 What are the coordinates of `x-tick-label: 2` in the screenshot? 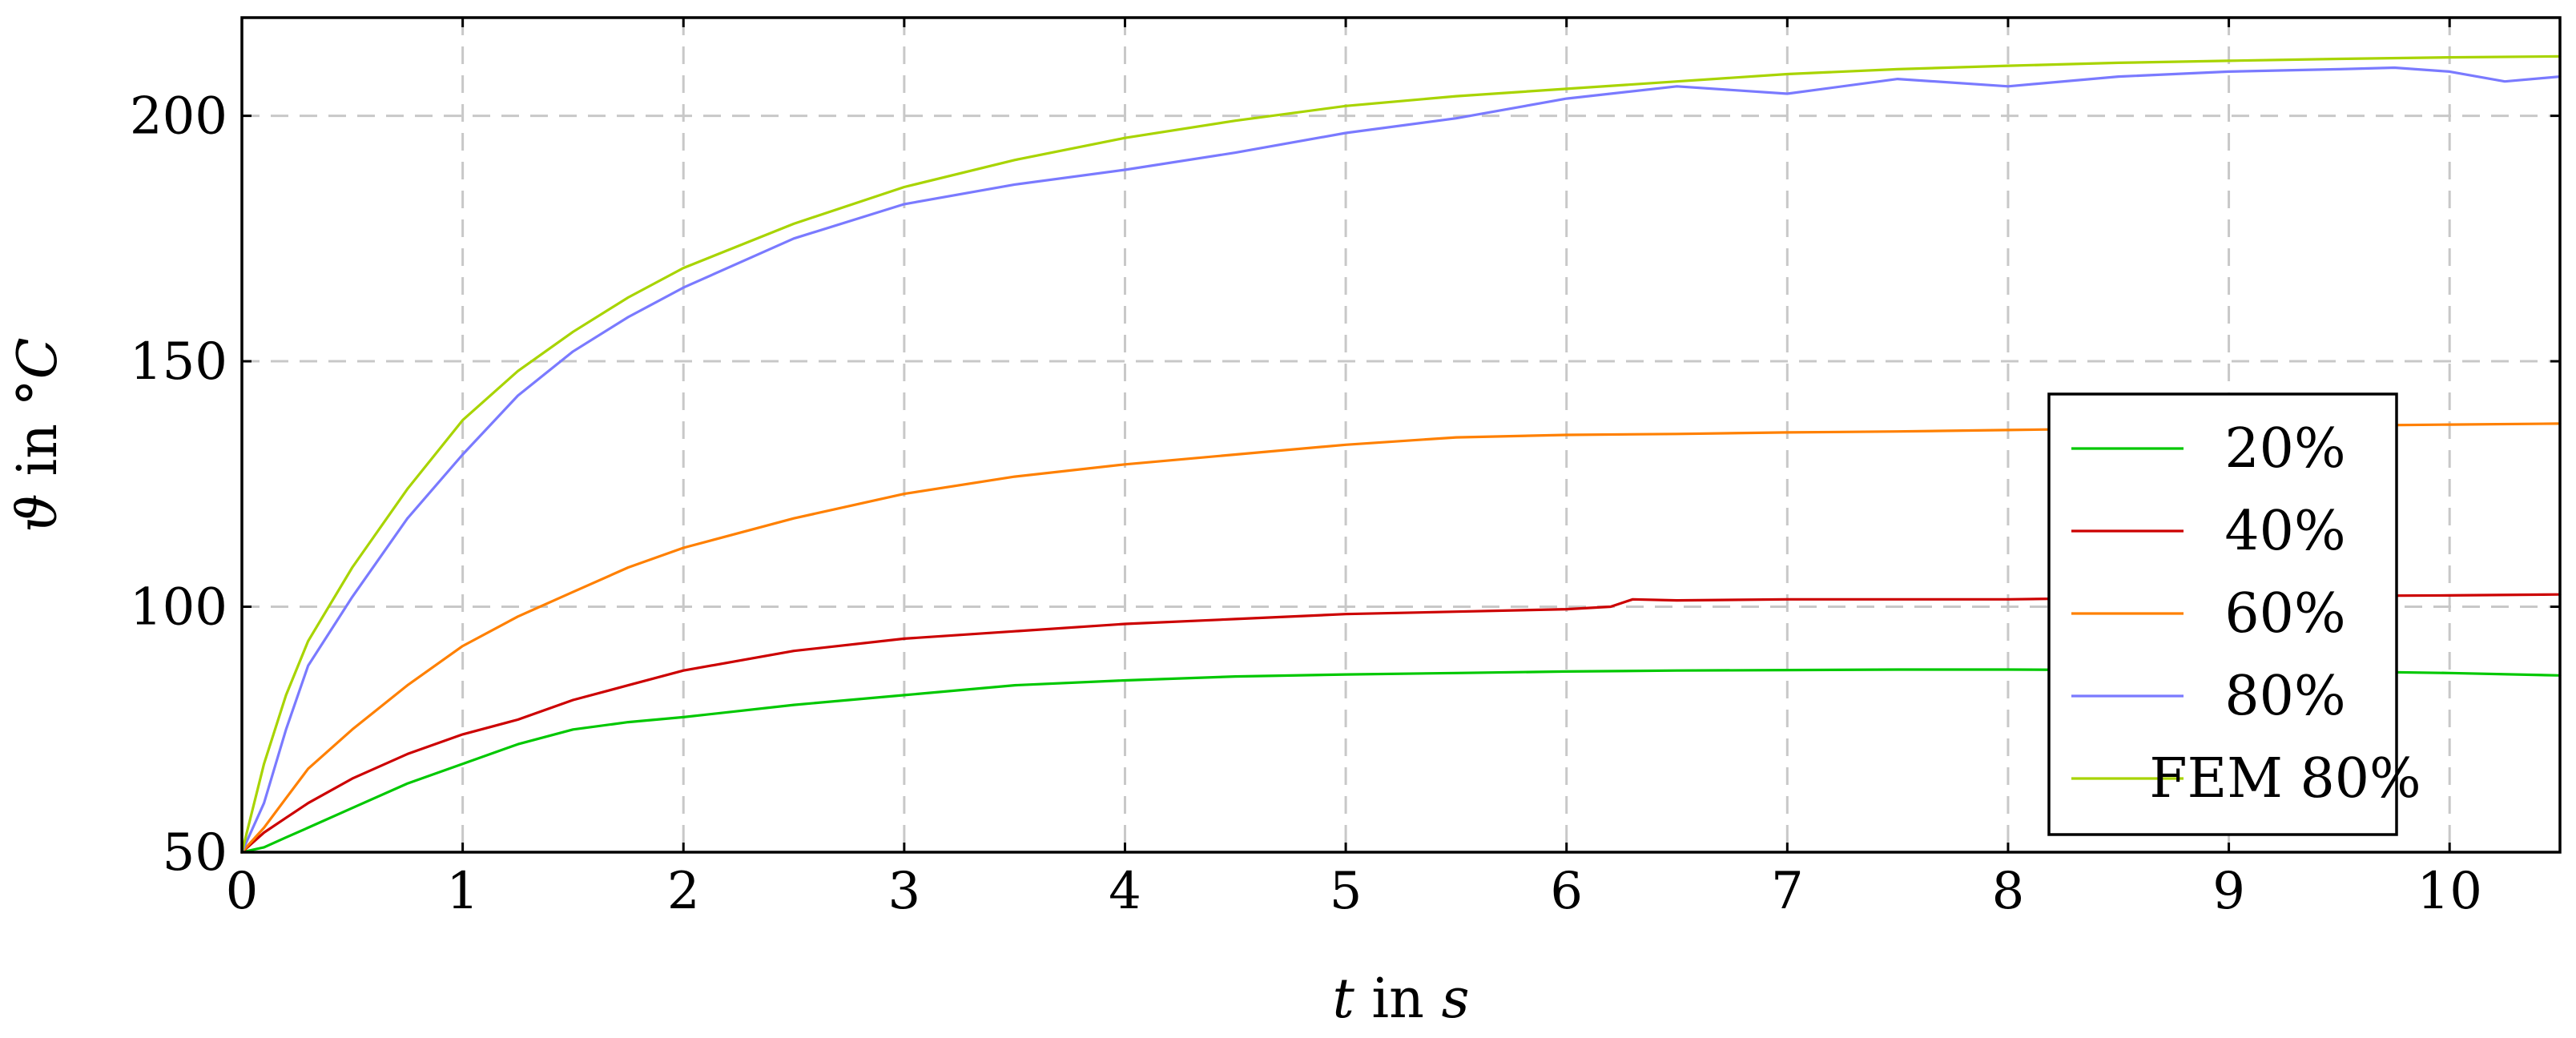 It's located at (683, 892).